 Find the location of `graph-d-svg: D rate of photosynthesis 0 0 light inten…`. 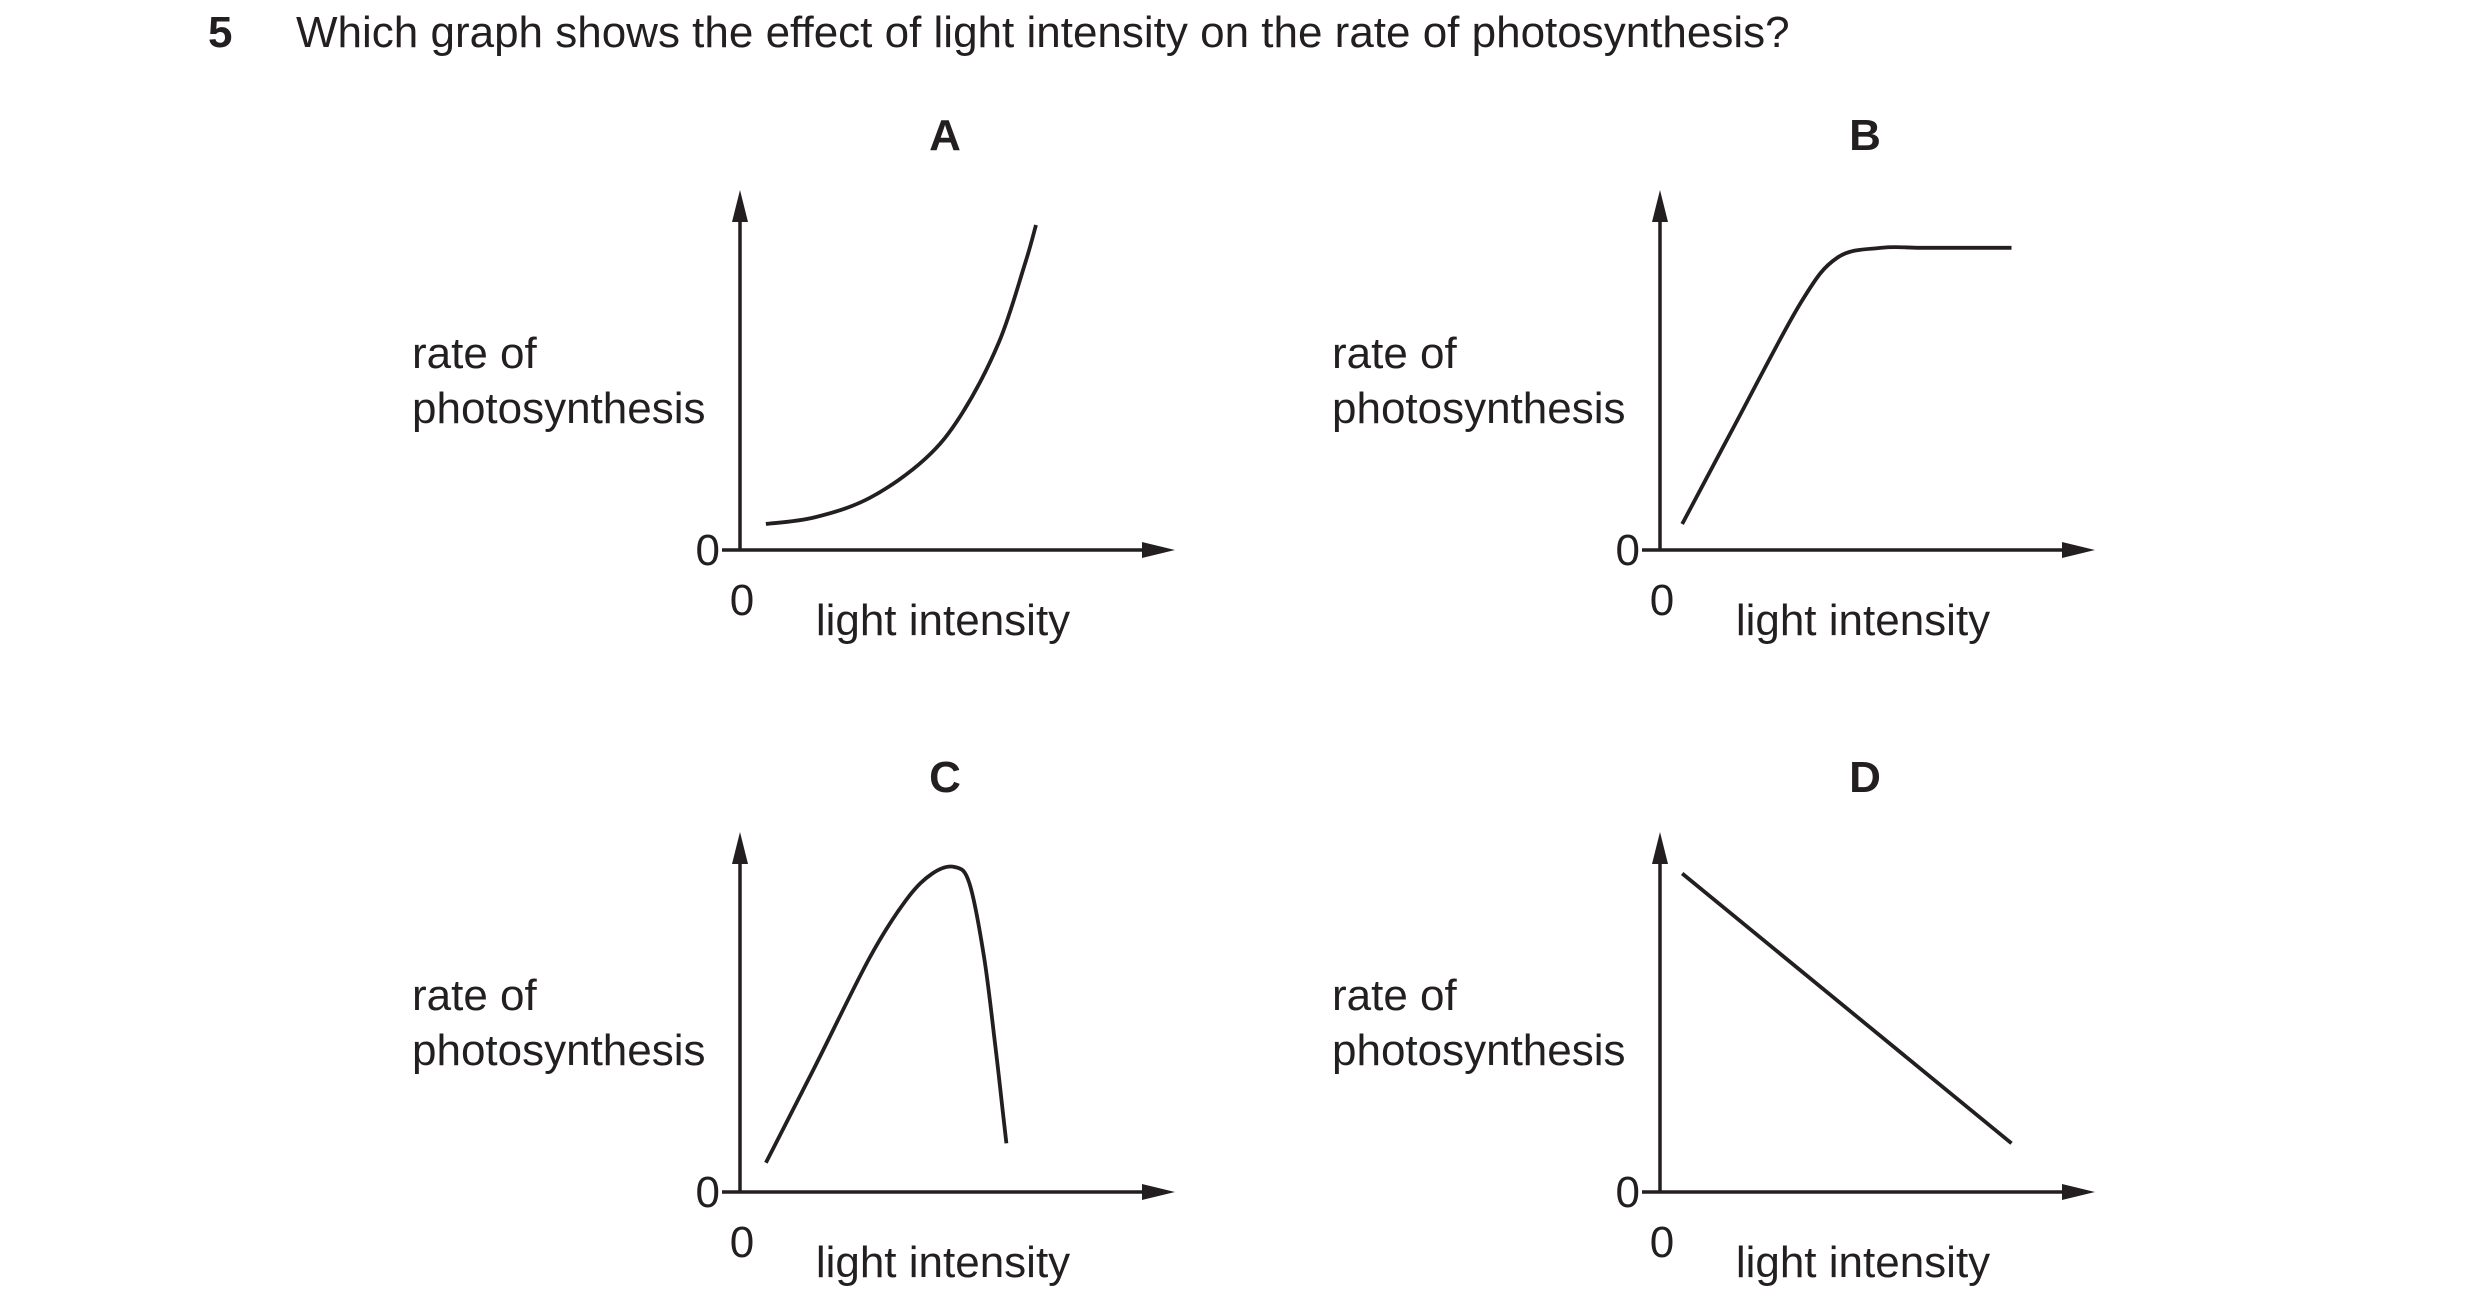

graph-d-svg: D rate of photosynthesis 0 0 light inten… is located at coordinates (1713, 1020).